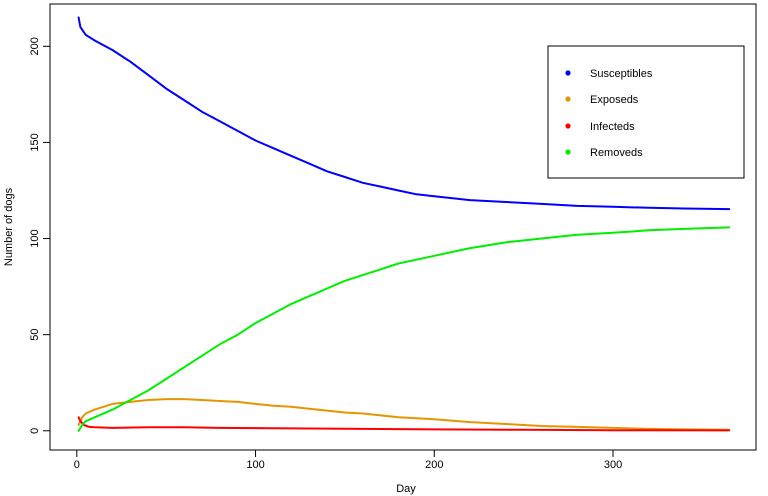  What do you see at coordinates (612, 127) in the screenshot?
I see `legend-label-infecteds: Infecteds` at bounding box center [612, 127].